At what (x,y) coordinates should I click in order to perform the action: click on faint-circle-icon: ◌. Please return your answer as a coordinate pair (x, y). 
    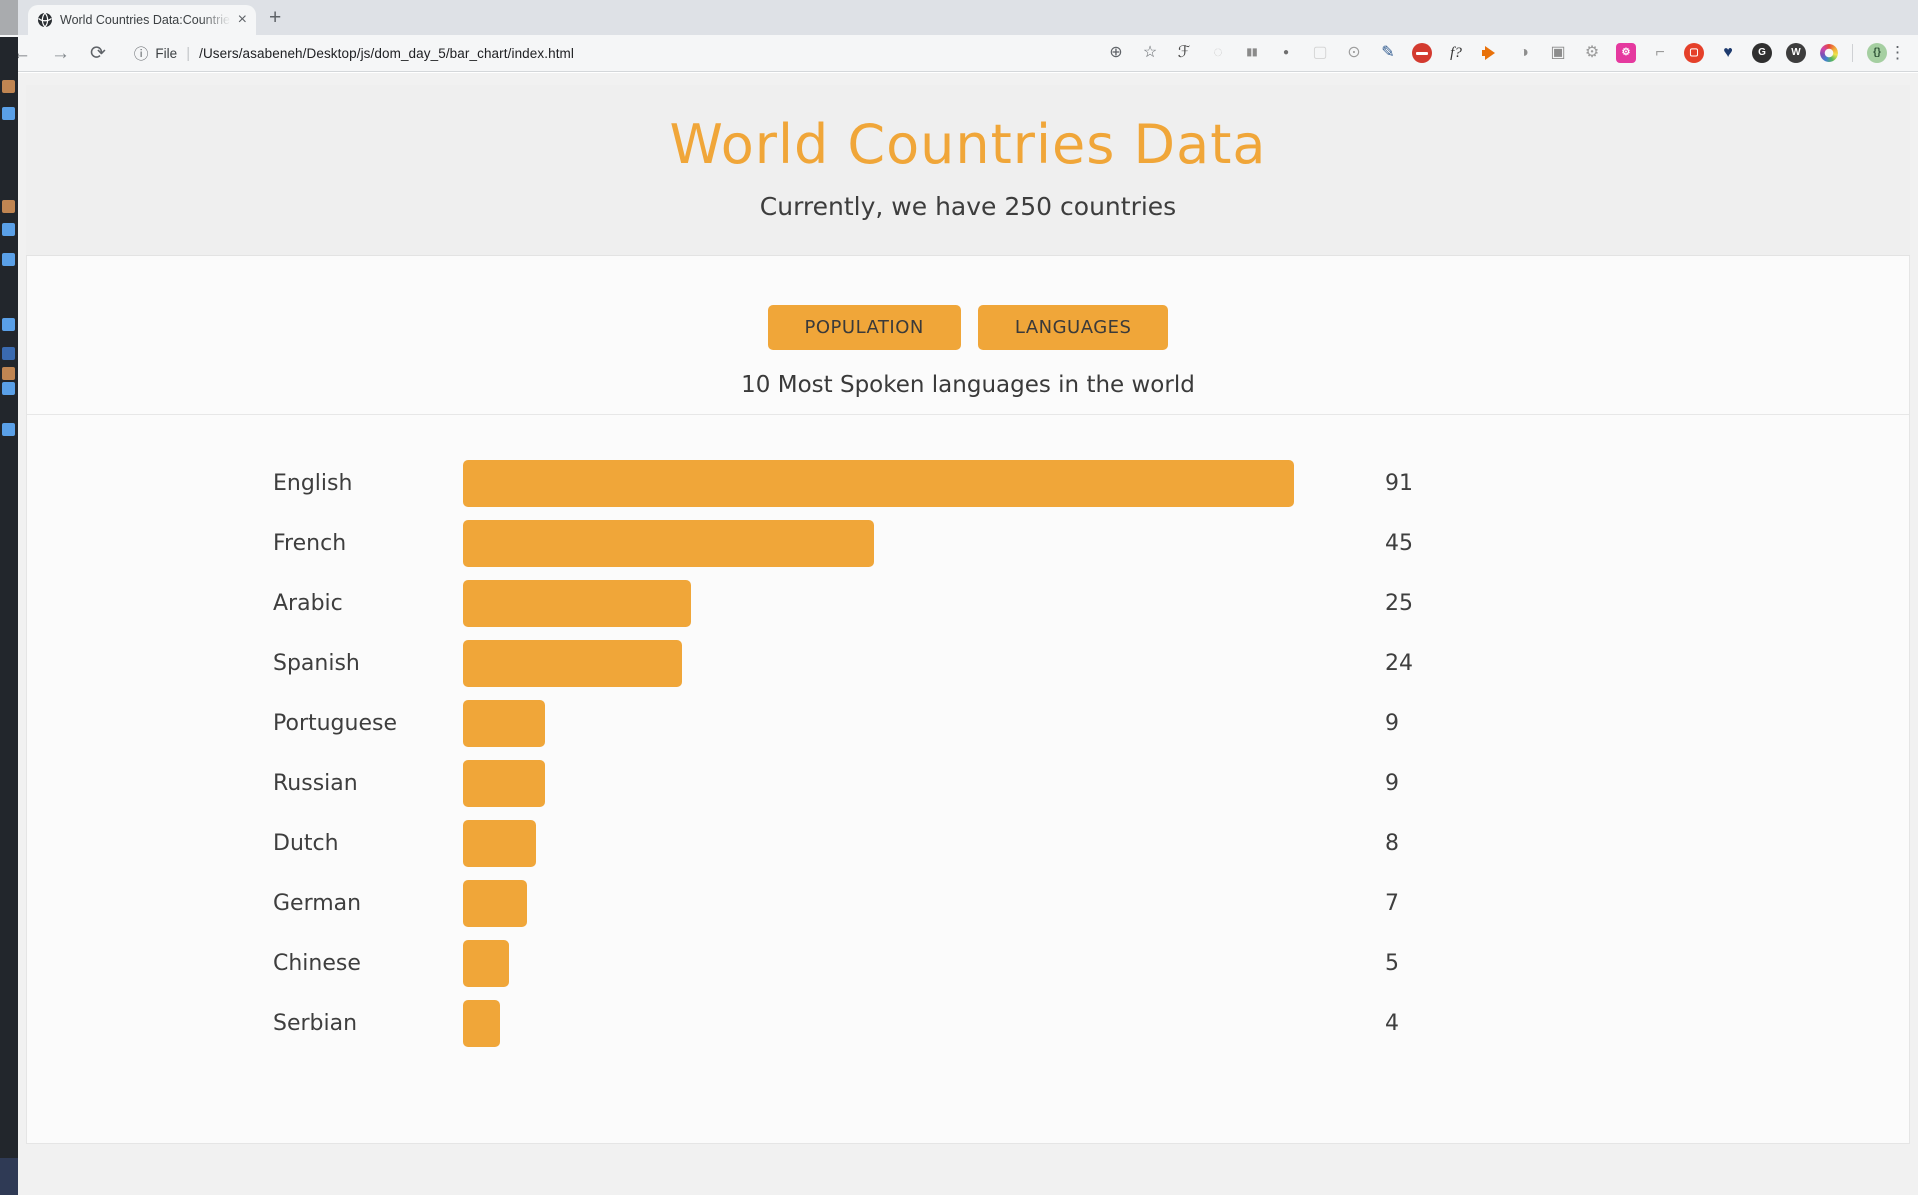
    Looking at the image, I should click on (1218, 52).